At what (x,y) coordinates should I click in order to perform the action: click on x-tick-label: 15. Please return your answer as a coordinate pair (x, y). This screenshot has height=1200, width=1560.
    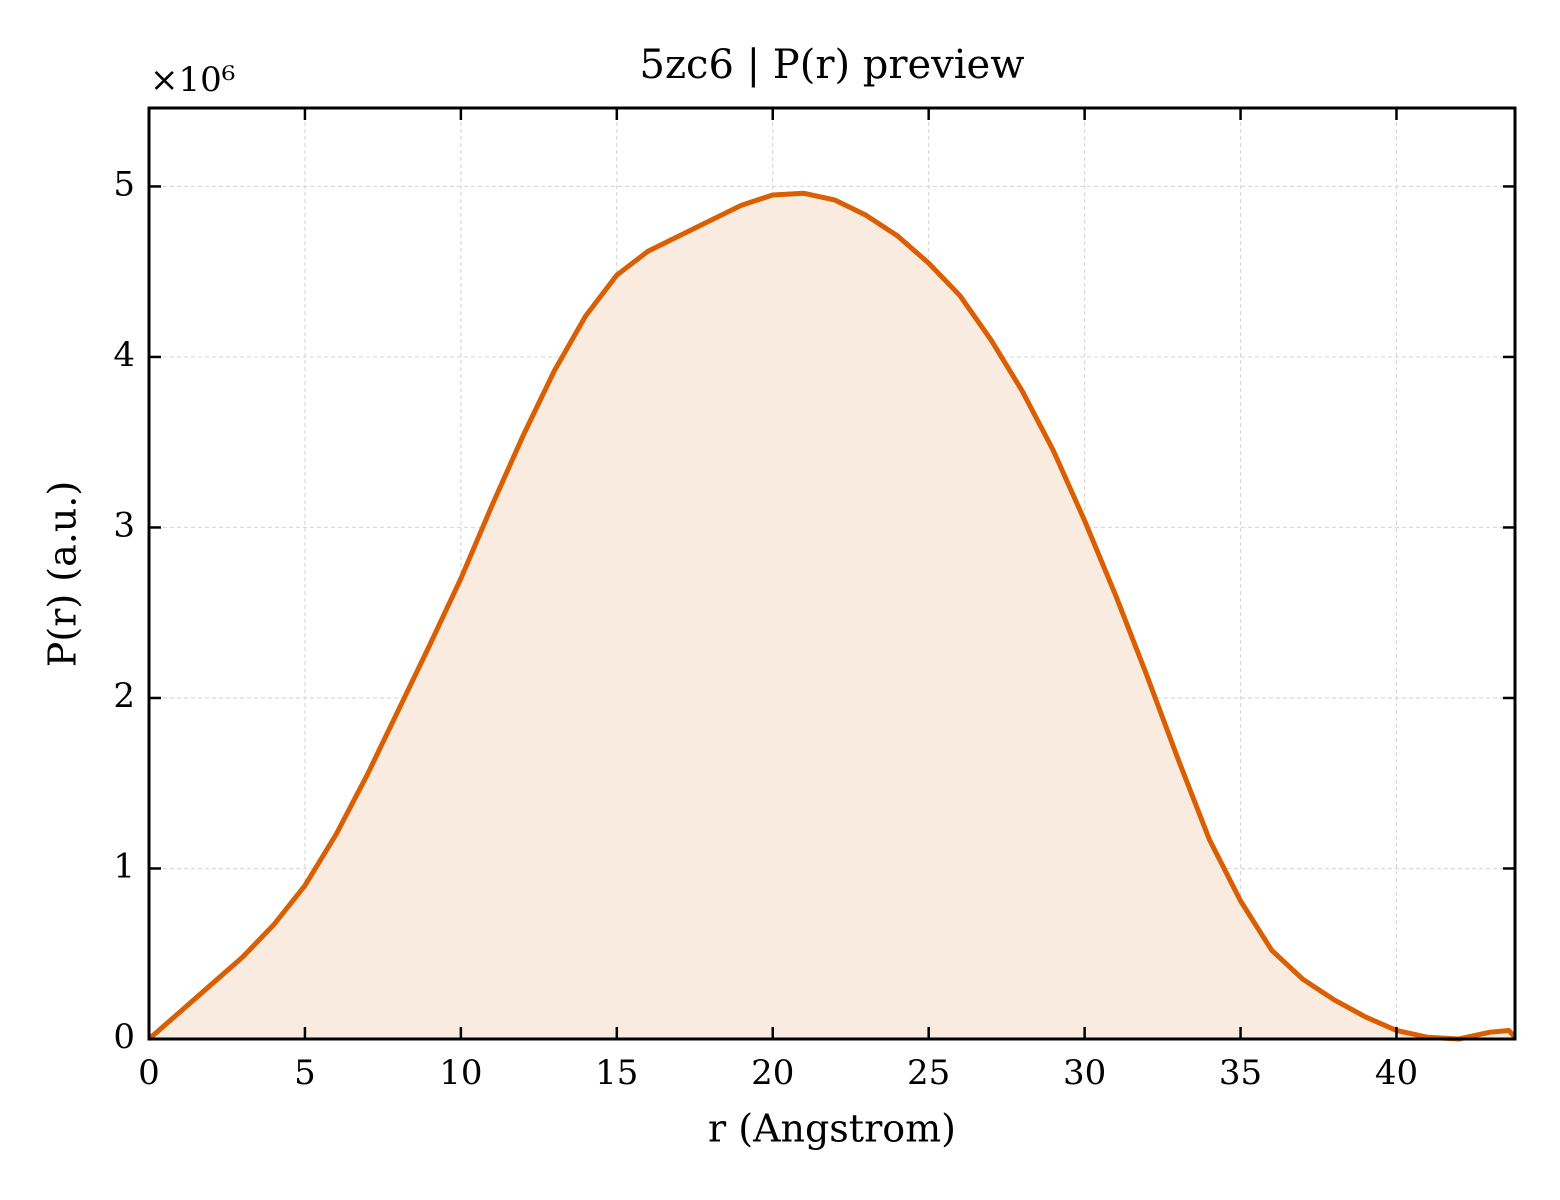
    Looking at the image, I should click on (616, 1073).